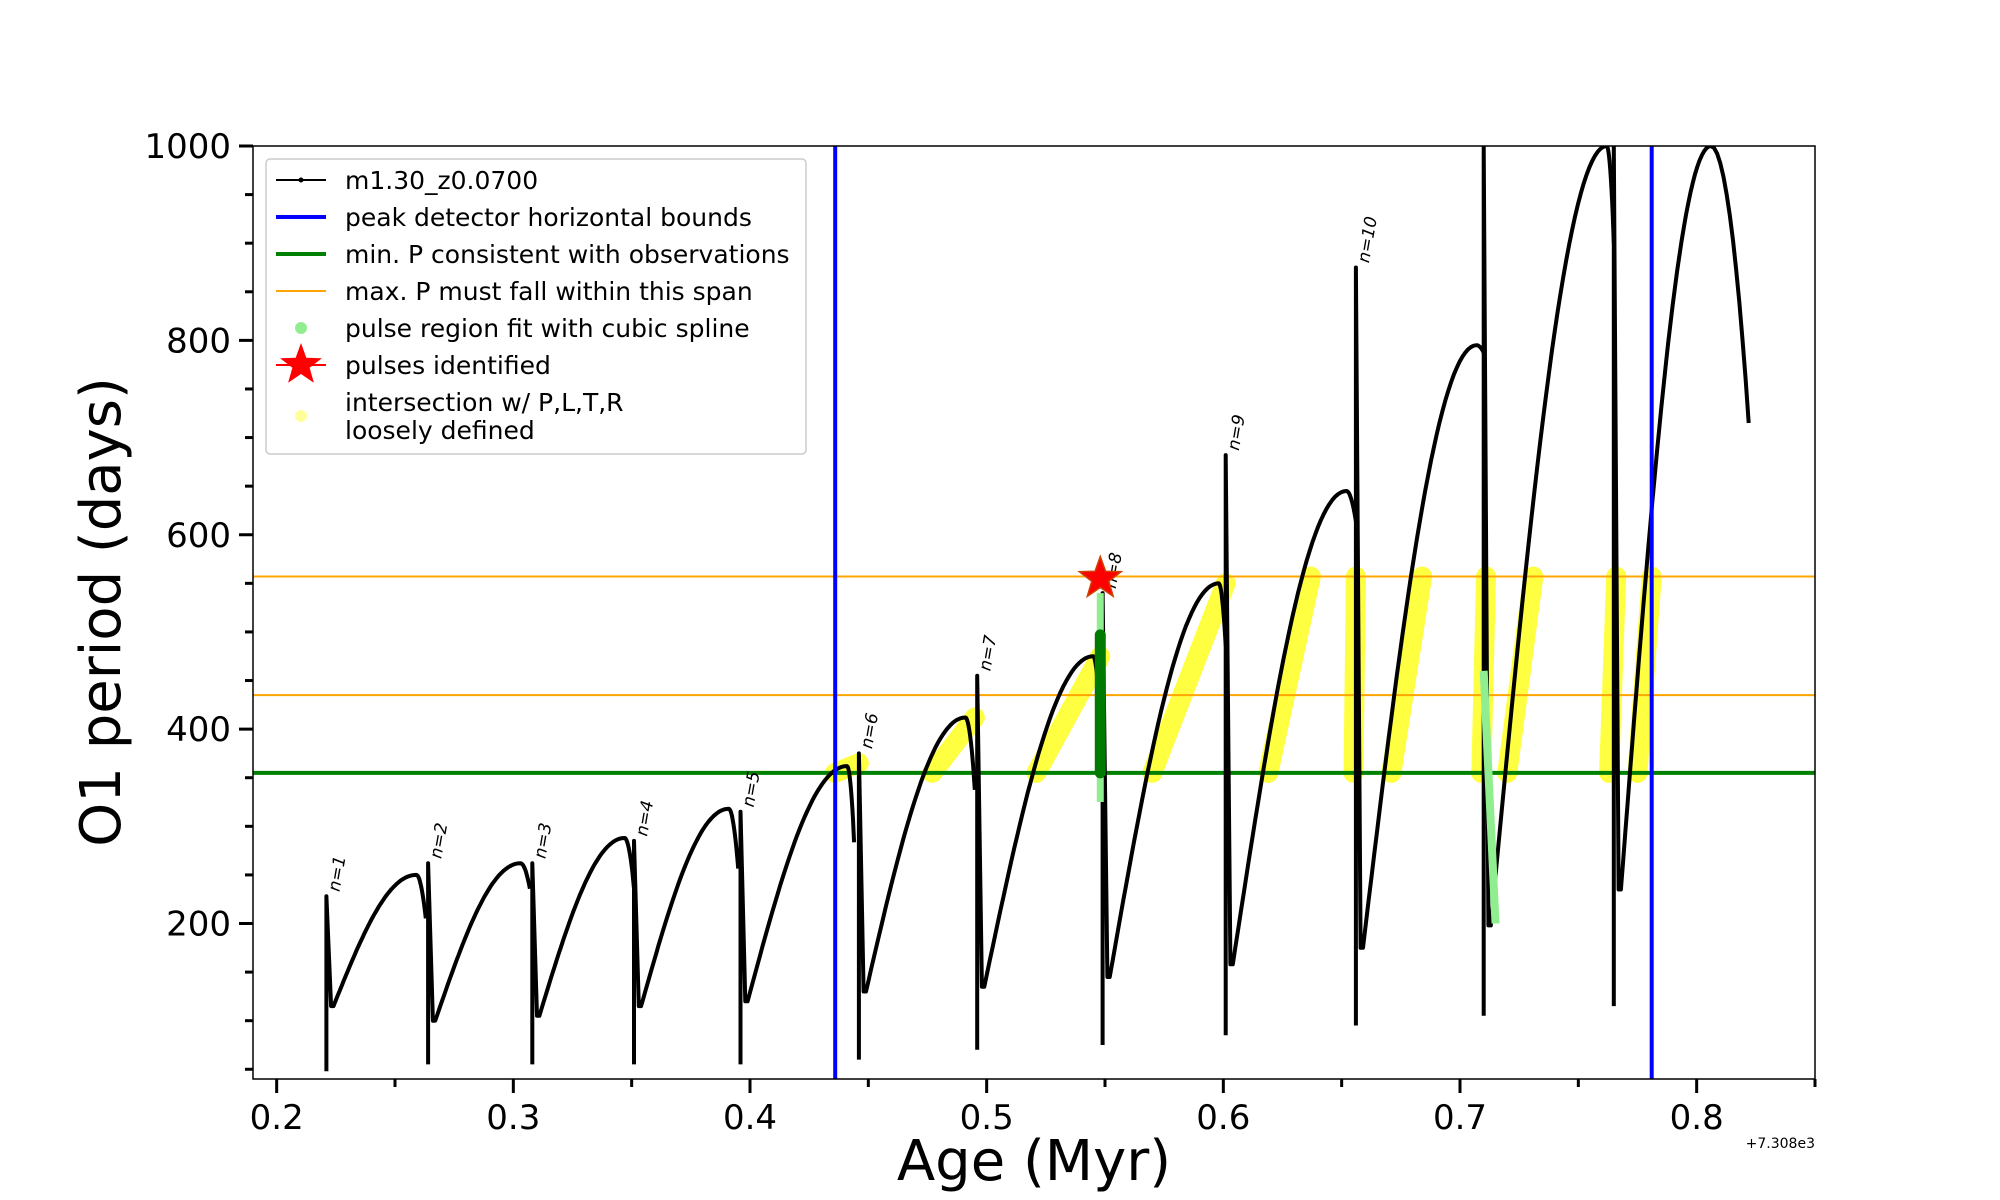 The width and height of the screenshot is (2000, 1200). Describe the element at coordinates (198, 341) in the screenshot. I see `y-tick-label: 800` at that location.